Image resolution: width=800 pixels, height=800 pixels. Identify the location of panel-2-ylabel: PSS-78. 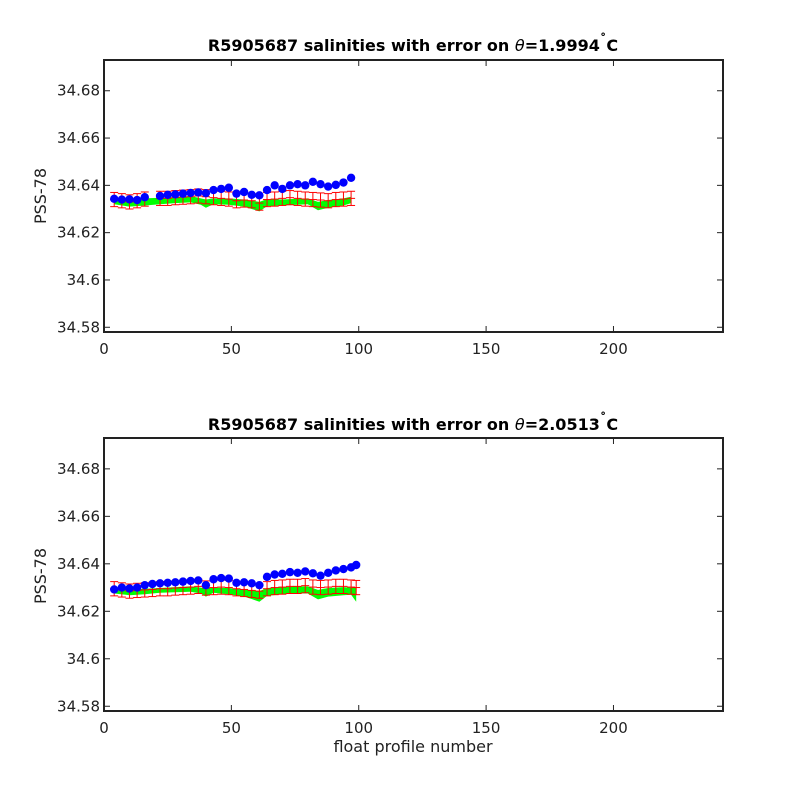
(40, 576).